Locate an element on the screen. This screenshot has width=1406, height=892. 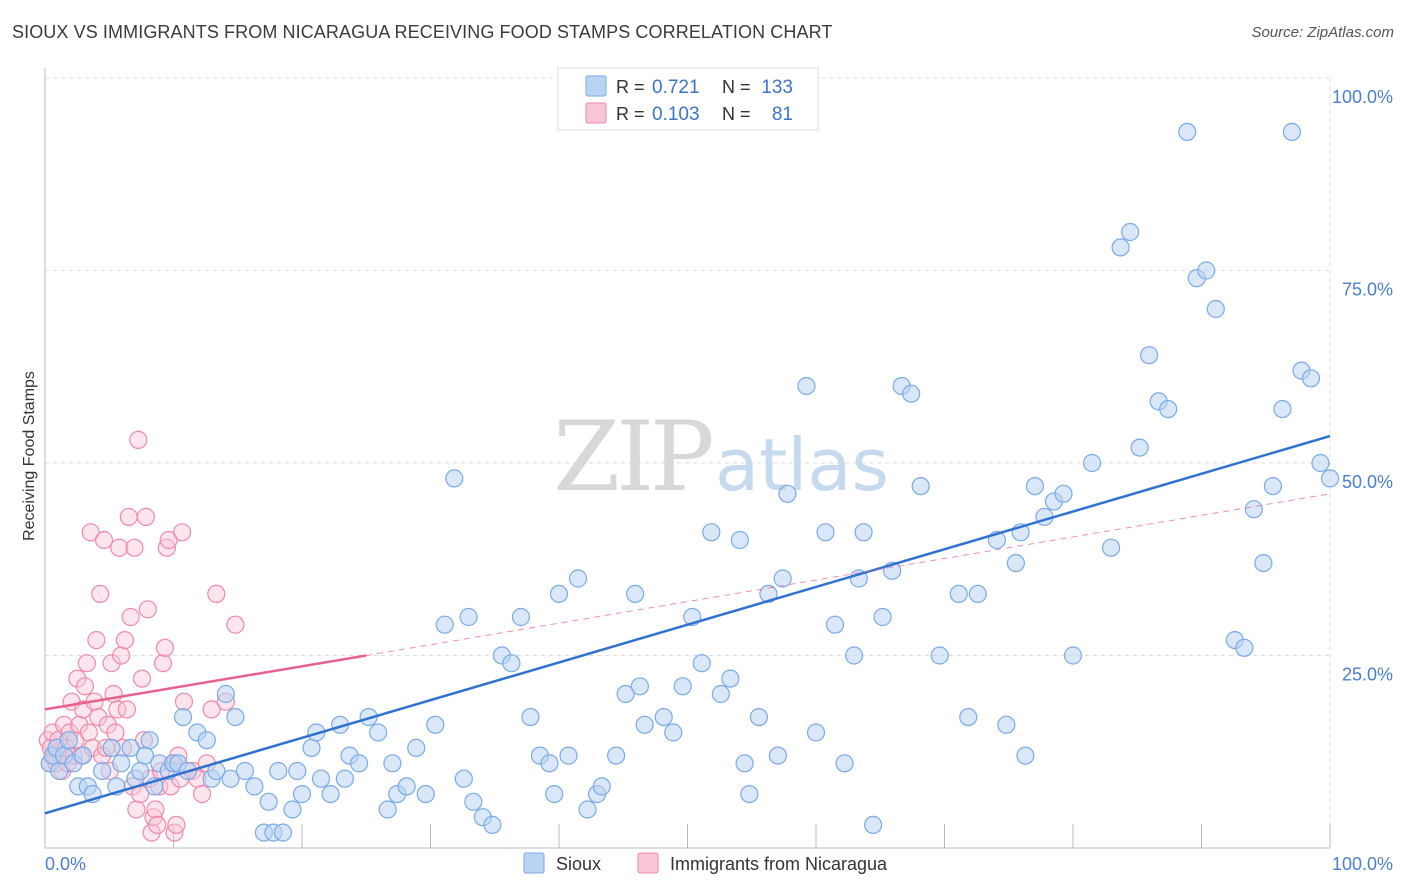
legend-r-value-nicaragua: 0.103 is located at coordinates (676, 114).